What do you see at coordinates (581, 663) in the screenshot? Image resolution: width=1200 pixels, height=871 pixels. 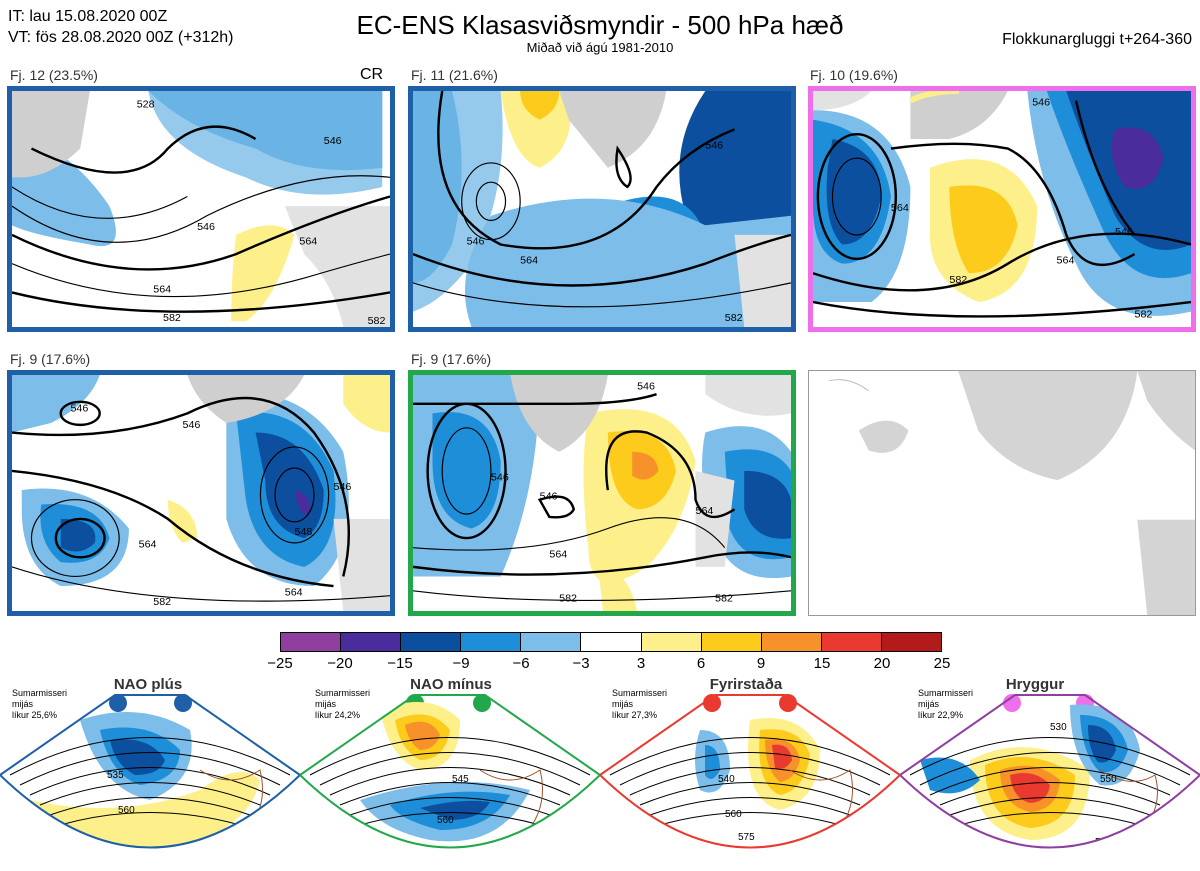 I see `colorbar-tick: −3` at bounding box center [581, 663].